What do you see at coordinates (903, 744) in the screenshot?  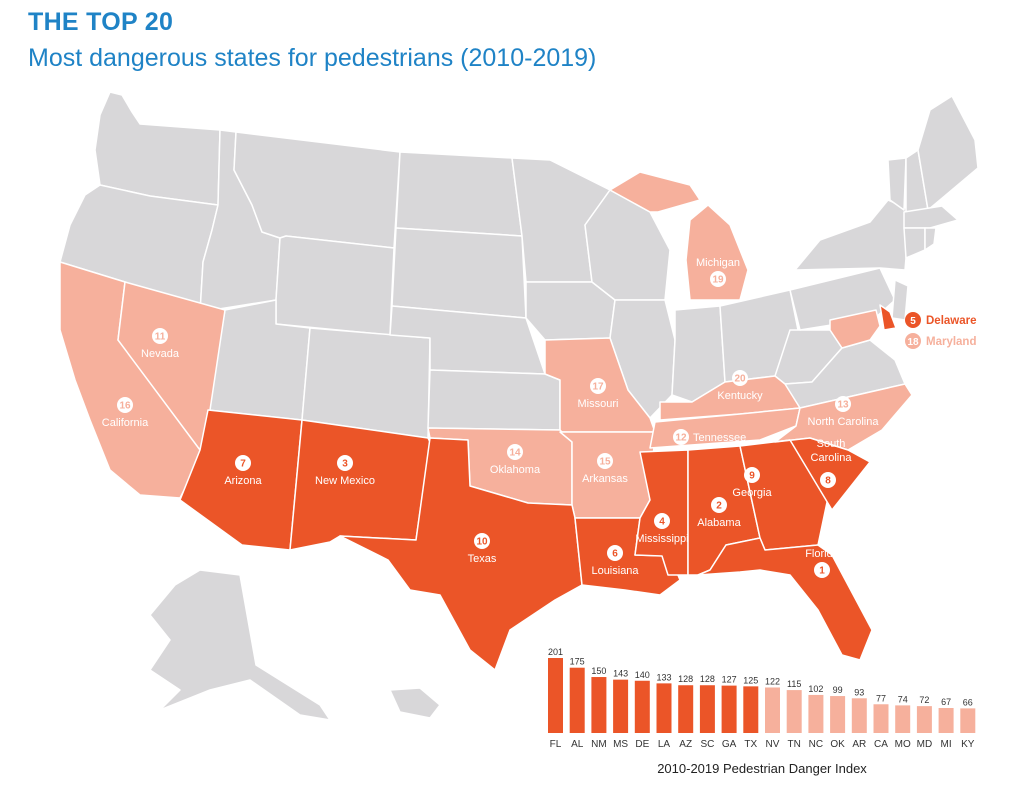 I see `bar-category-label: MO` at bounding box center [903, 744].